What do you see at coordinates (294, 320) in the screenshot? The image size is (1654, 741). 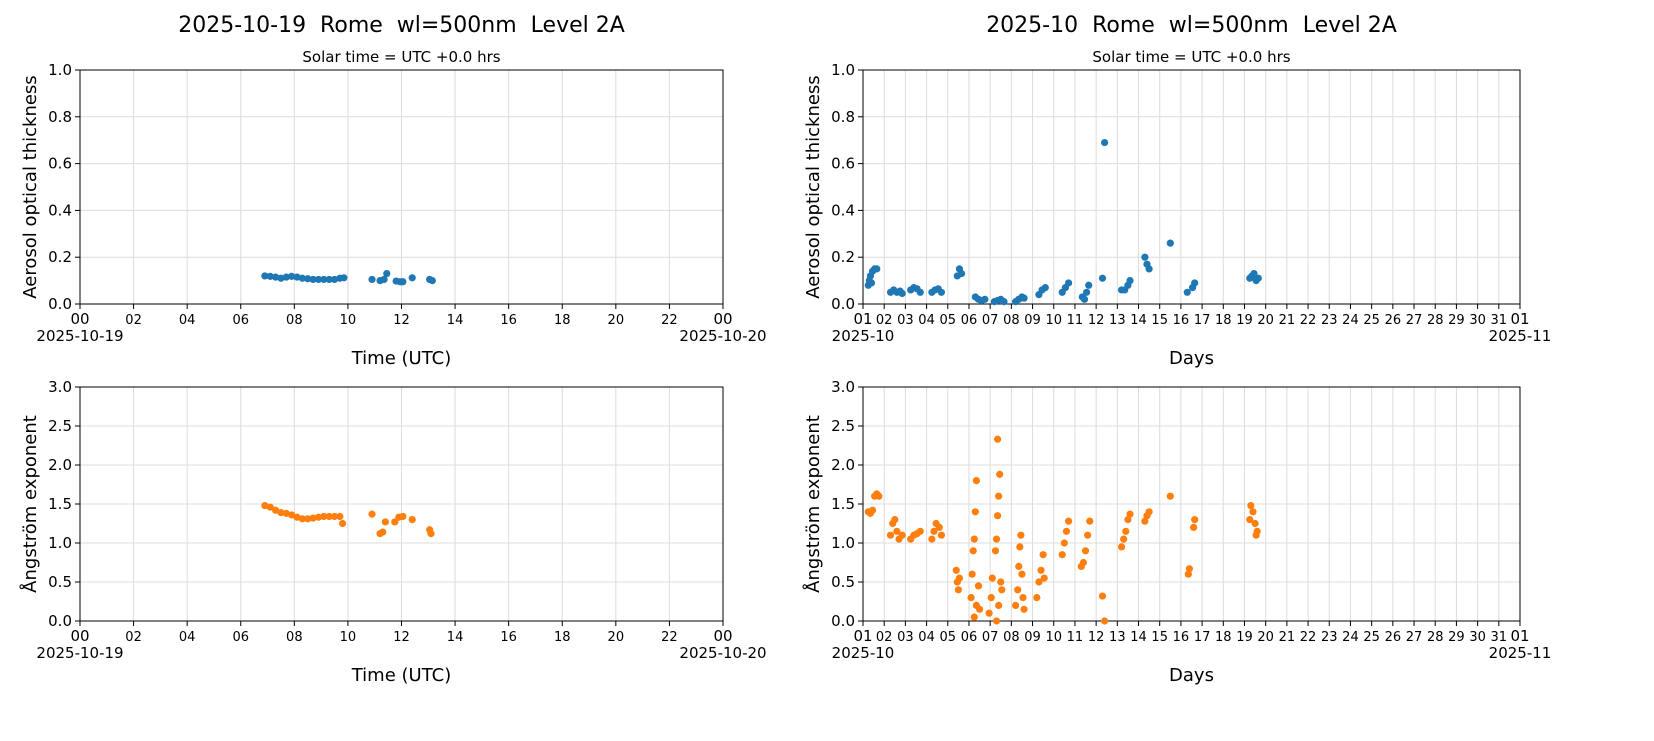 I see `x-tick-label: 08` at bounding box center [294, 320].